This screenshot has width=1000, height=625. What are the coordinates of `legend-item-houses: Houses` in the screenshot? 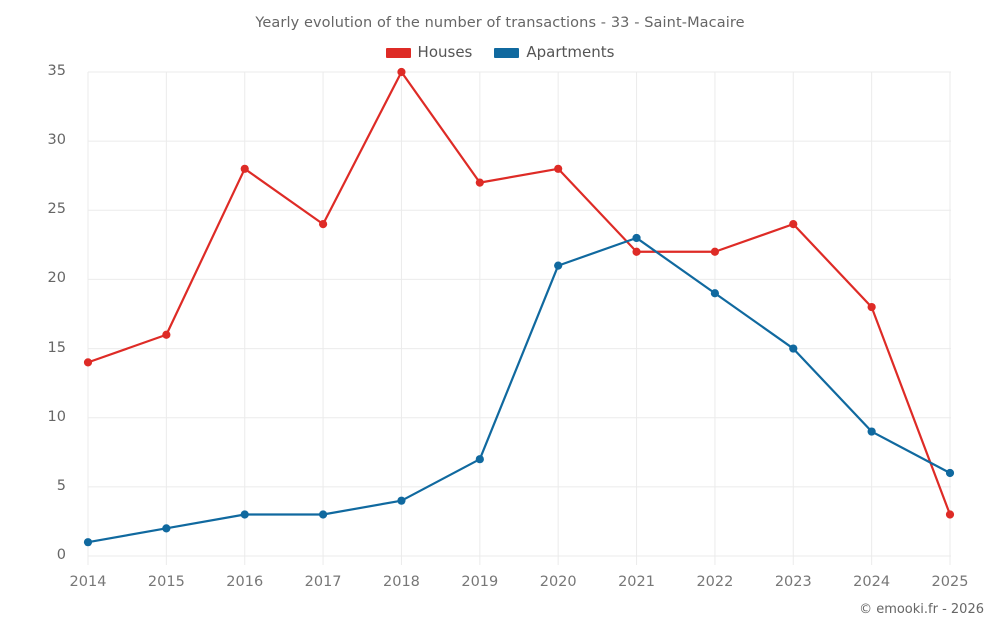 It's located at (429, 52).